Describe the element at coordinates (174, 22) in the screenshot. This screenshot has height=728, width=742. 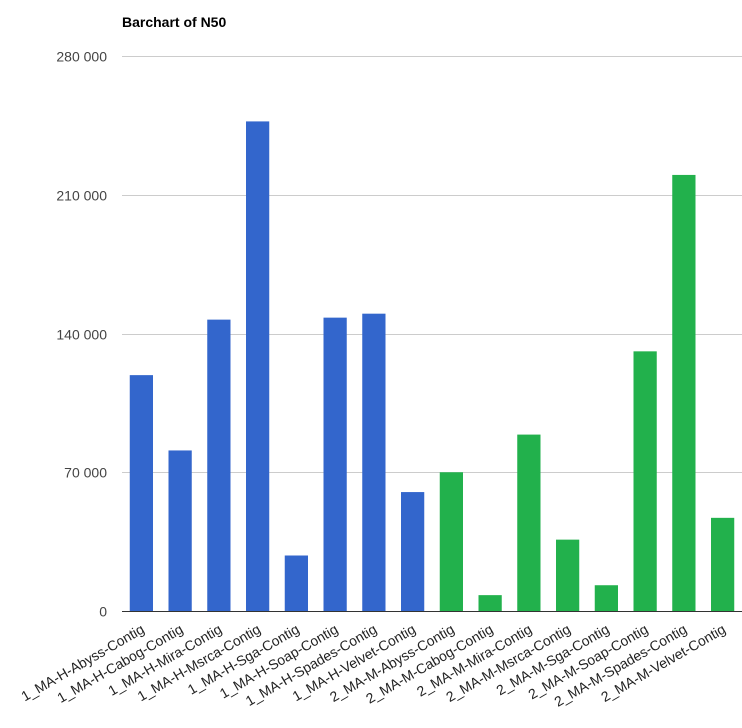
I see `chart-title: Barchart of N50` at that location.